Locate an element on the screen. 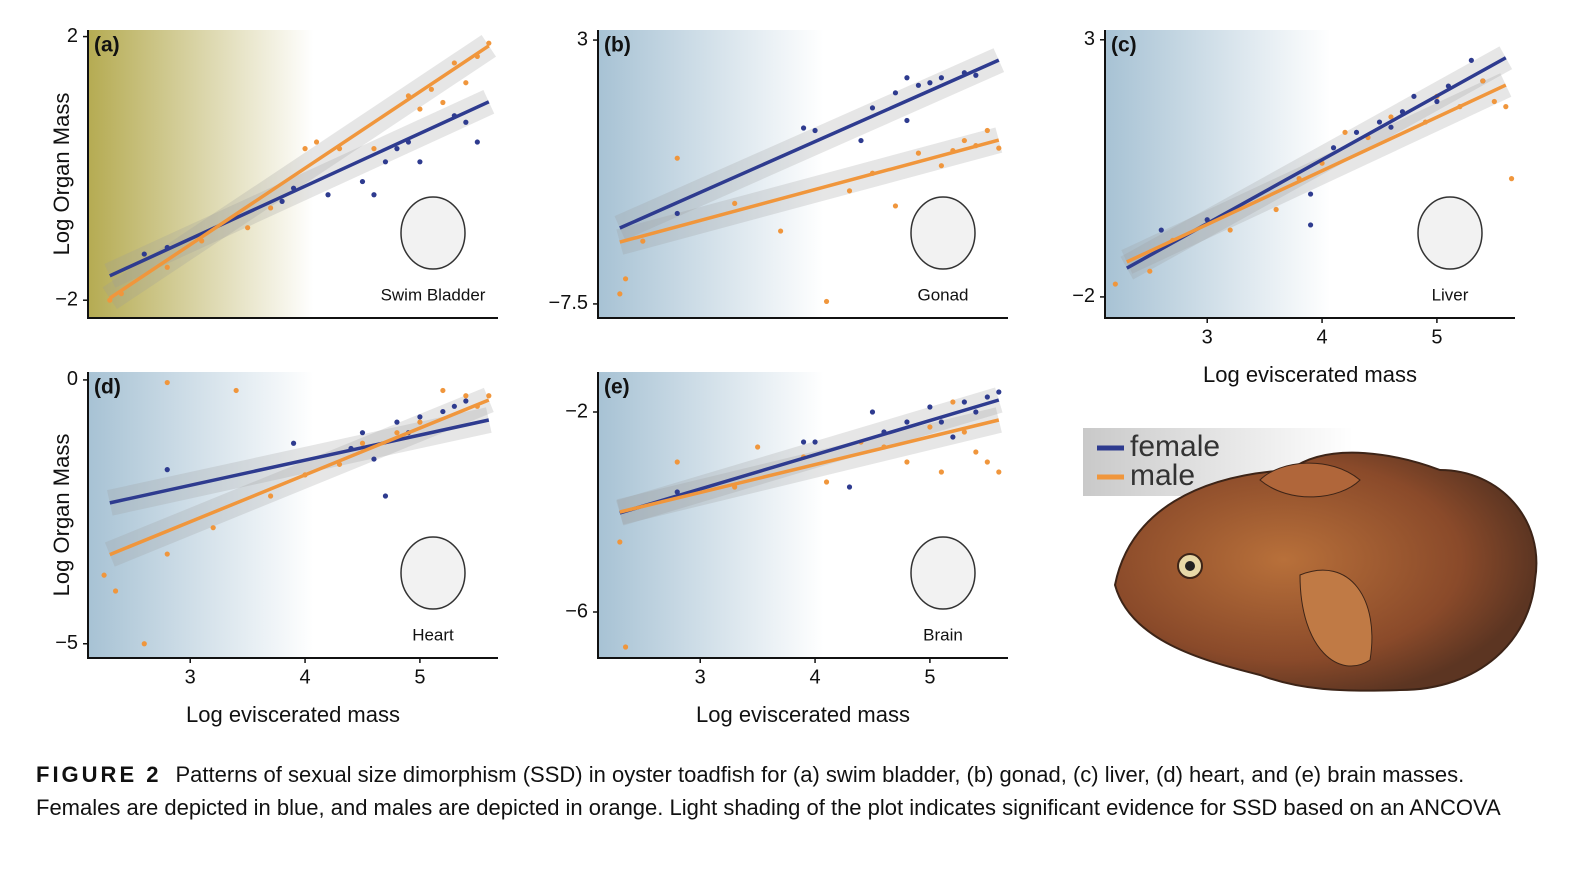 This screenshot has width=1570, height=884. y-tick-label: 0 is located at coordinates (72, 379).